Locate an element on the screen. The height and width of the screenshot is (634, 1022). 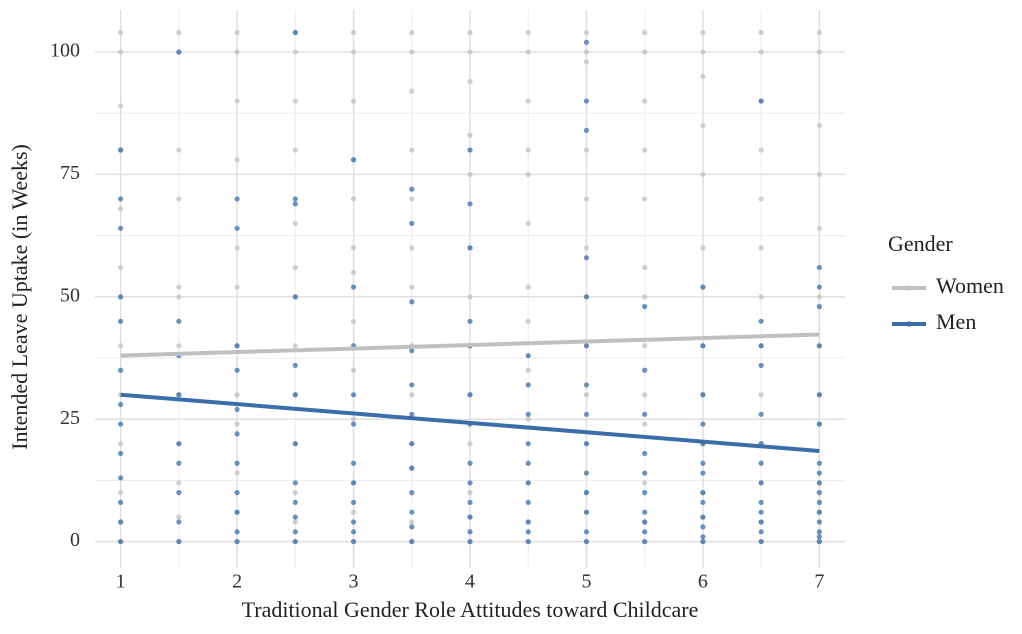
y-tick-label: 50 is located at coordinates (70, 295).